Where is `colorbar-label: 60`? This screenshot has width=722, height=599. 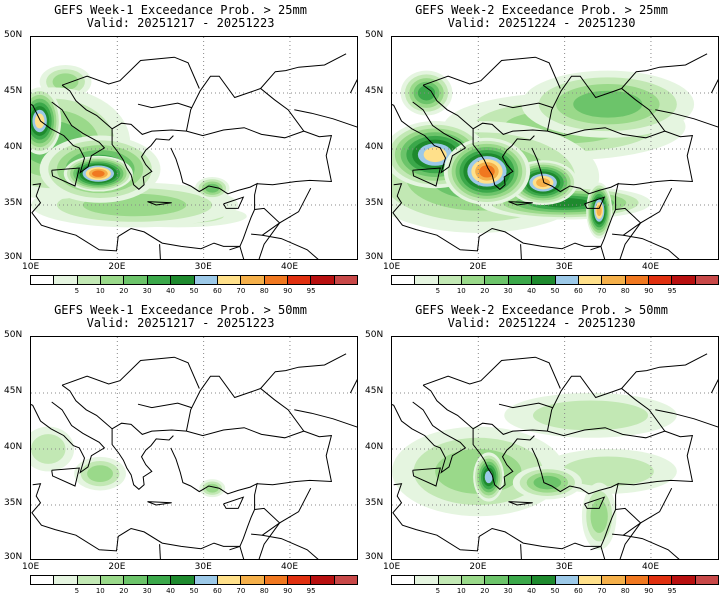
colorbar-label: 60 is located at coordinates (217, 291).